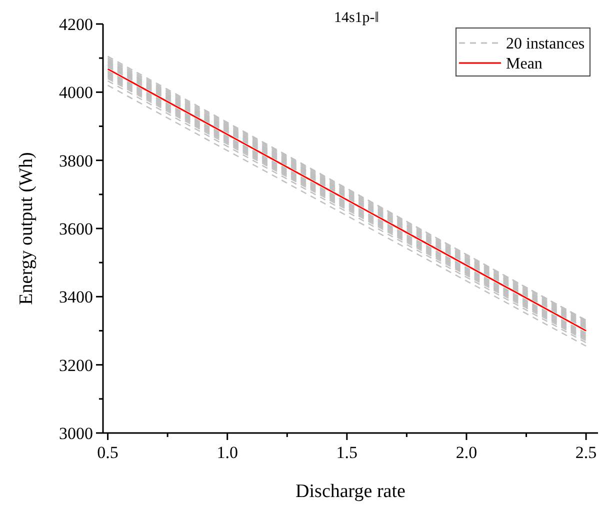 The width and height of the screenshot is (611, 507). I want to click on chart-title: 14s1p-‖, so click(357, 18).